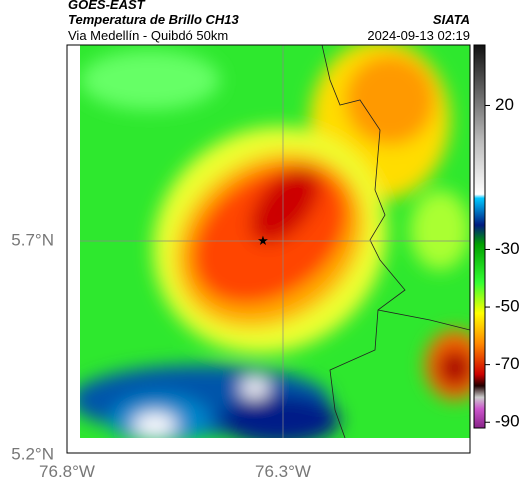 The image size is (526, 496). I want to click on timestamp: 2024-09-13 02:19, so click(418, 35).